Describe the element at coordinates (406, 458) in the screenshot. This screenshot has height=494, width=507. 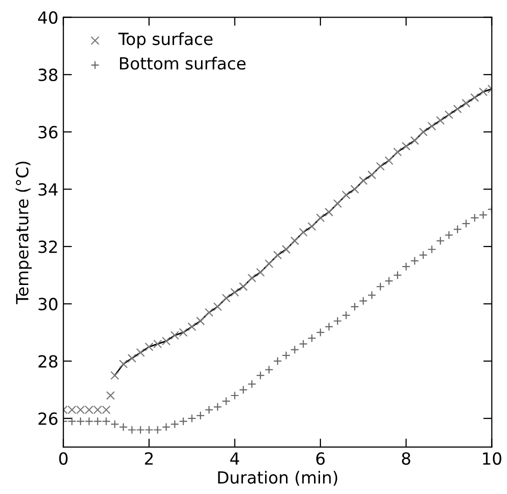
I see `x-tick-label: 8` at that location.